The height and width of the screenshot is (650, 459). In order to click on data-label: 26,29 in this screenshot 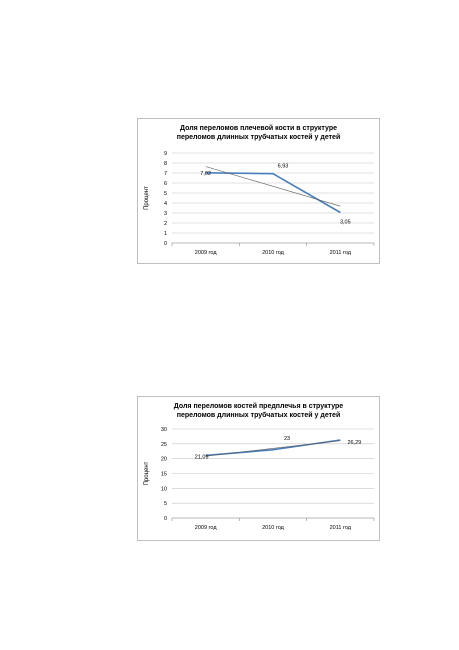, I will do `click(354, 443)`.